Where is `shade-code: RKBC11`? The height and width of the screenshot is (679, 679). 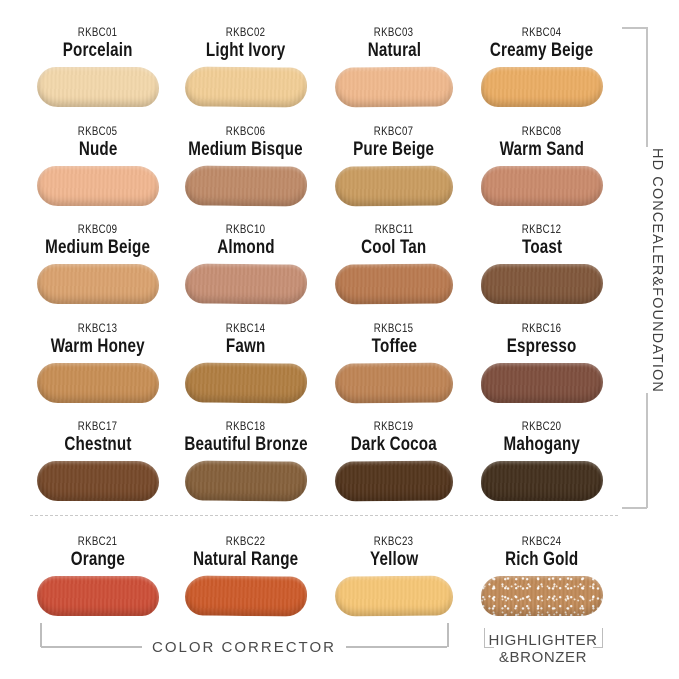 shade-code: RKBC11 is located at coordinates (394, 230).